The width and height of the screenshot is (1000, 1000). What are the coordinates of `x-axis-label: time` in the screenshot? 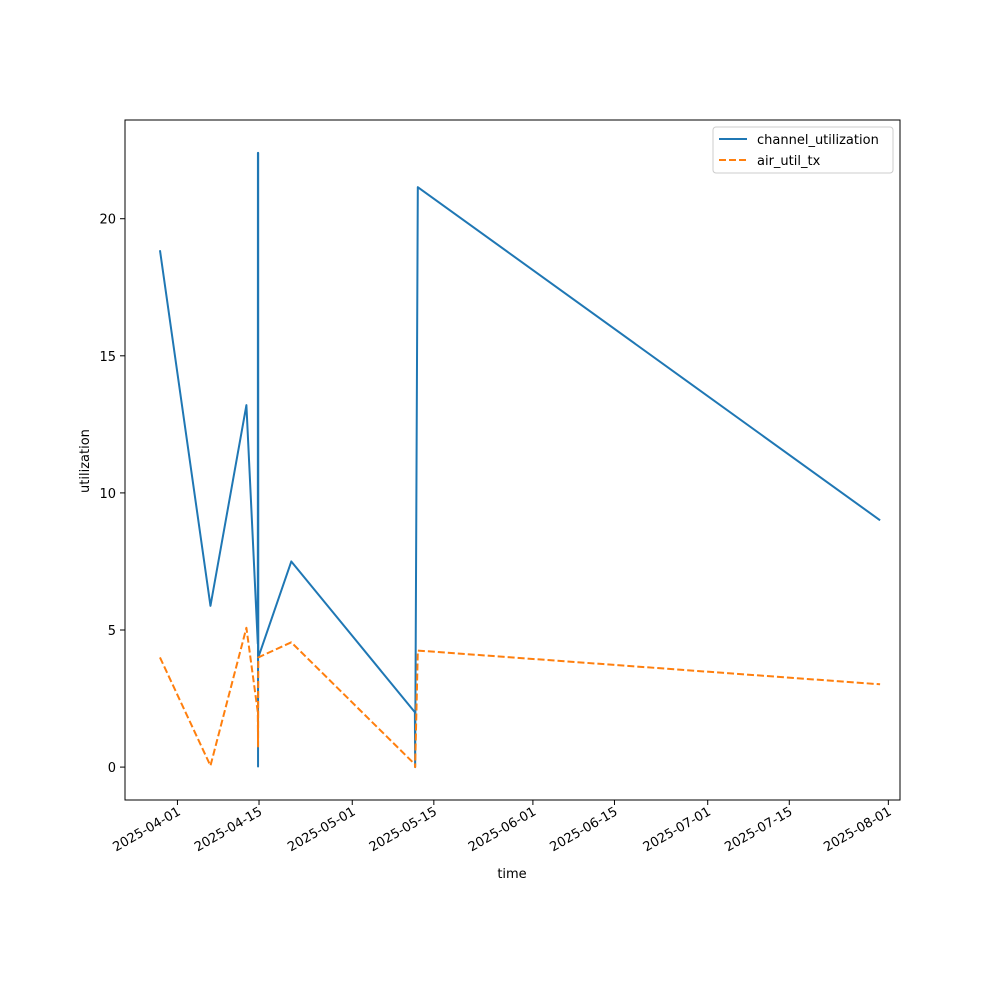 It's located at (511, 874).